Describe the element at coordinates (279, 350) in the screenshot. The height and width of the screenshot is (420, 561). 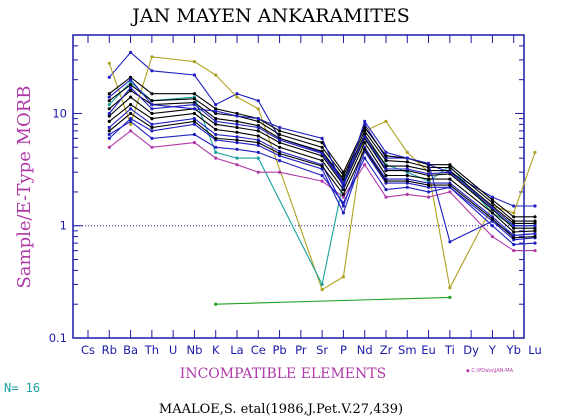
I see `x-tick-label: Pb` at that location.